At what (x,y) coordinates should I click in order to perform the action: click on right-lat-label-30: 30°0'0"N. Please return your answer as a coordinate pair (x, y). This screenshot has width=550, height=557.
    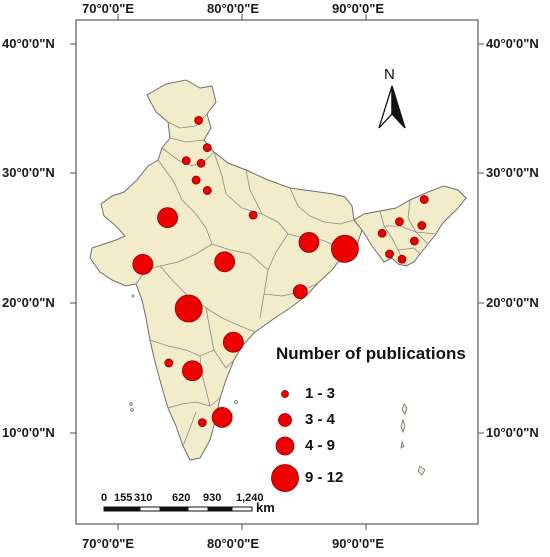
    Looking at the image, I should click on (512, 172).